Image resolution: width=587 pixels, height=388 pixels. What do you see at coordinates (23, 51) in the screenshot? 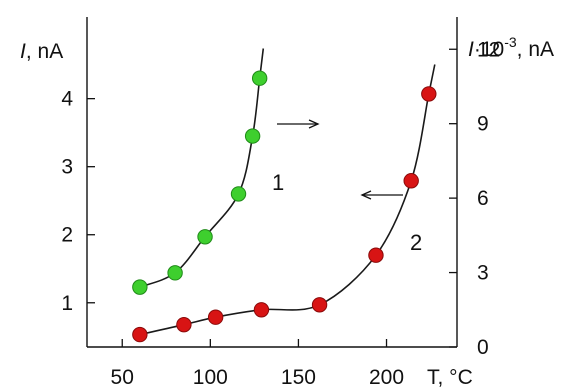
I see `y-left-axis-title-symbol: I` at bounding box center [23, 51].